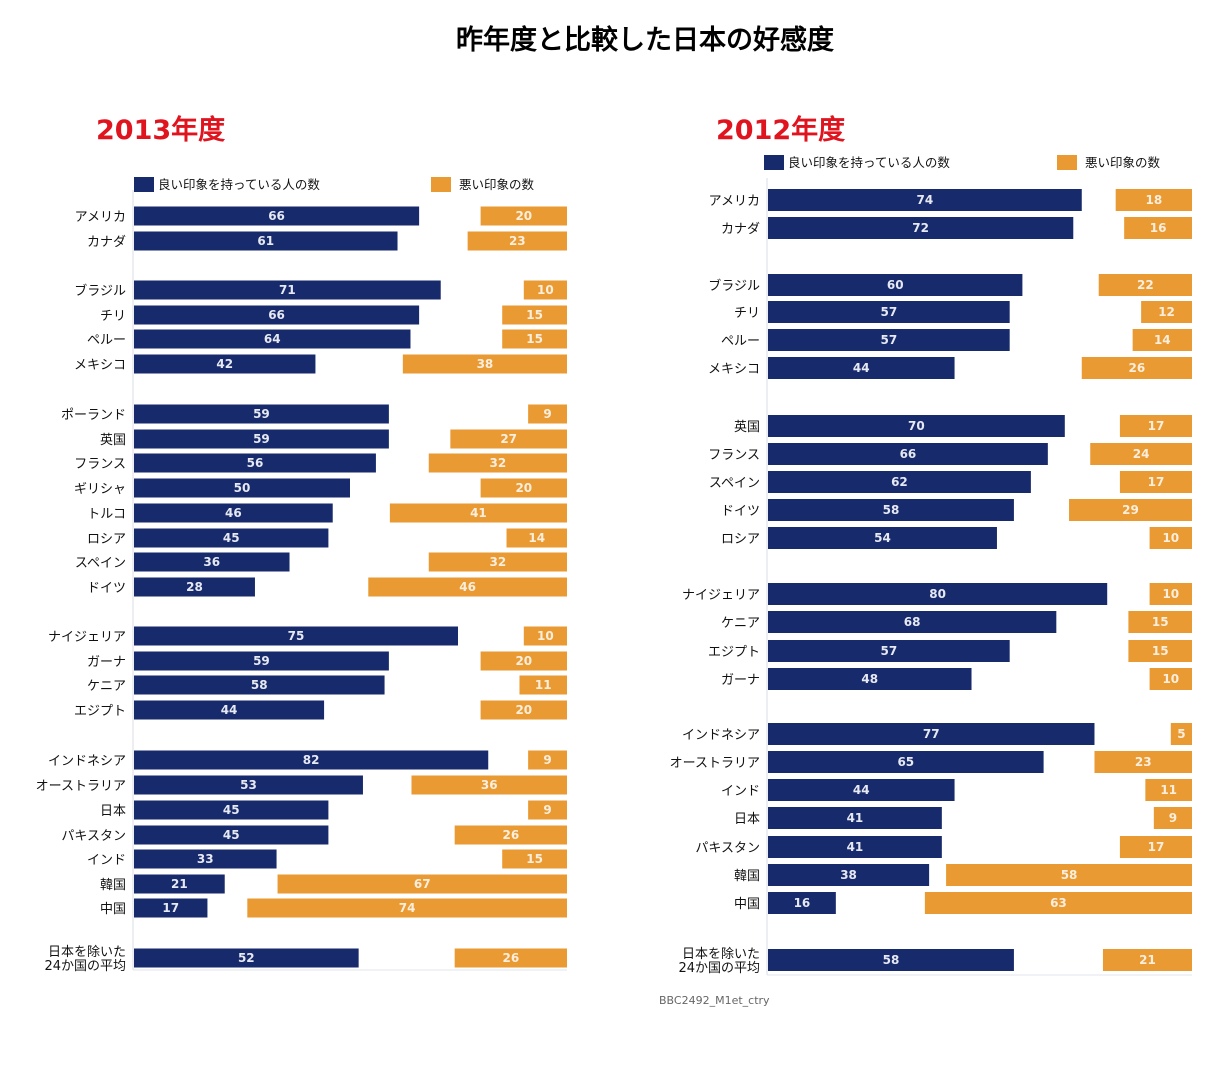 The width and height of the screenshot is (1226, 1080). I want to click on data-label-positive: 54, so click(882, 538).